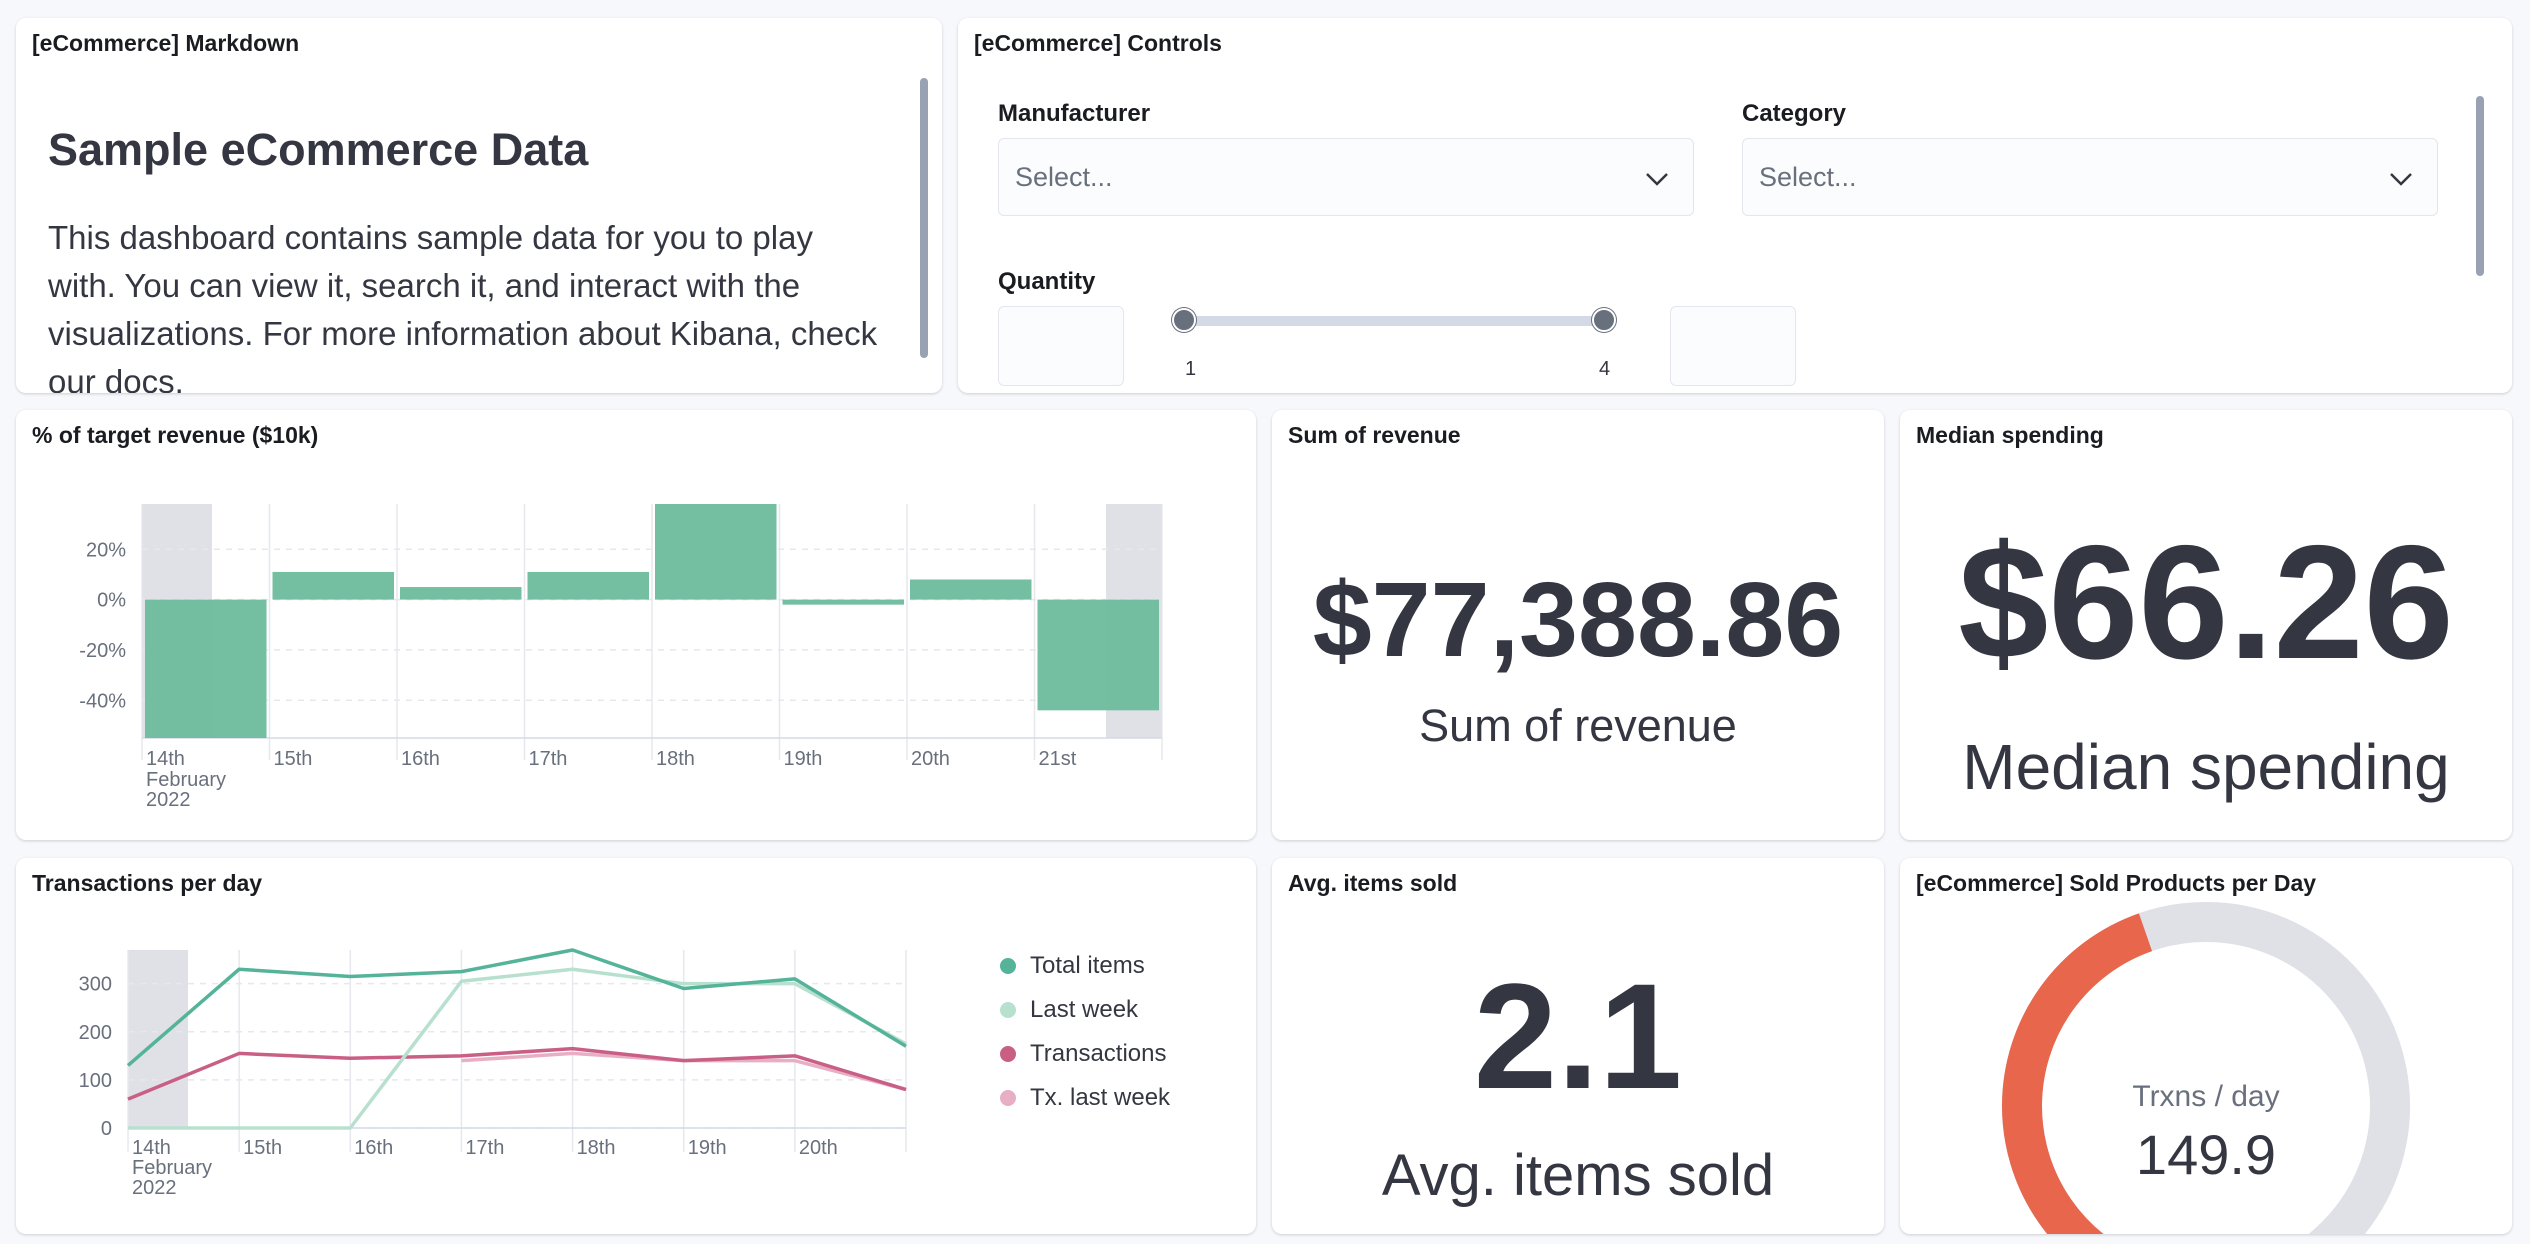 The image size is (2530, 1244). I want to click on series-line-total-items, so click(516, 1007).